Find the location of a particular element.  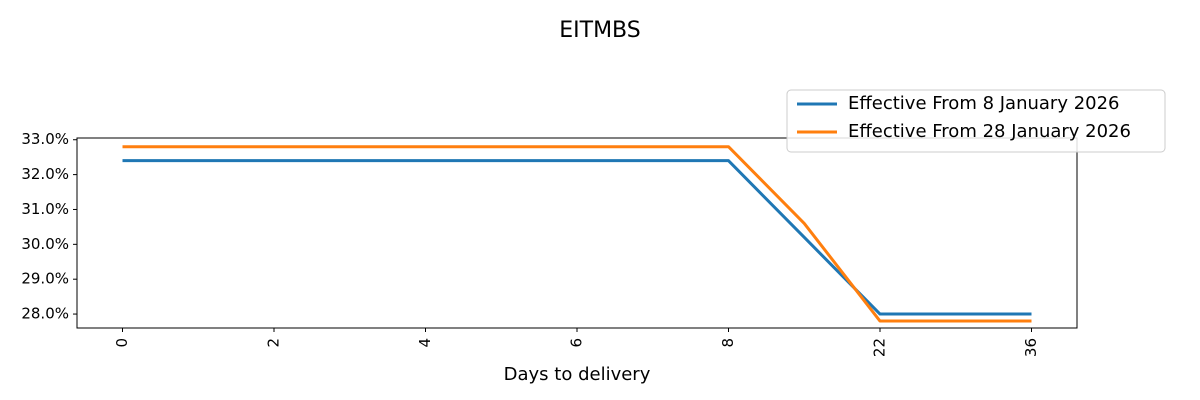

y-tick-label: 28.0% is located at coordinates (45, 314).